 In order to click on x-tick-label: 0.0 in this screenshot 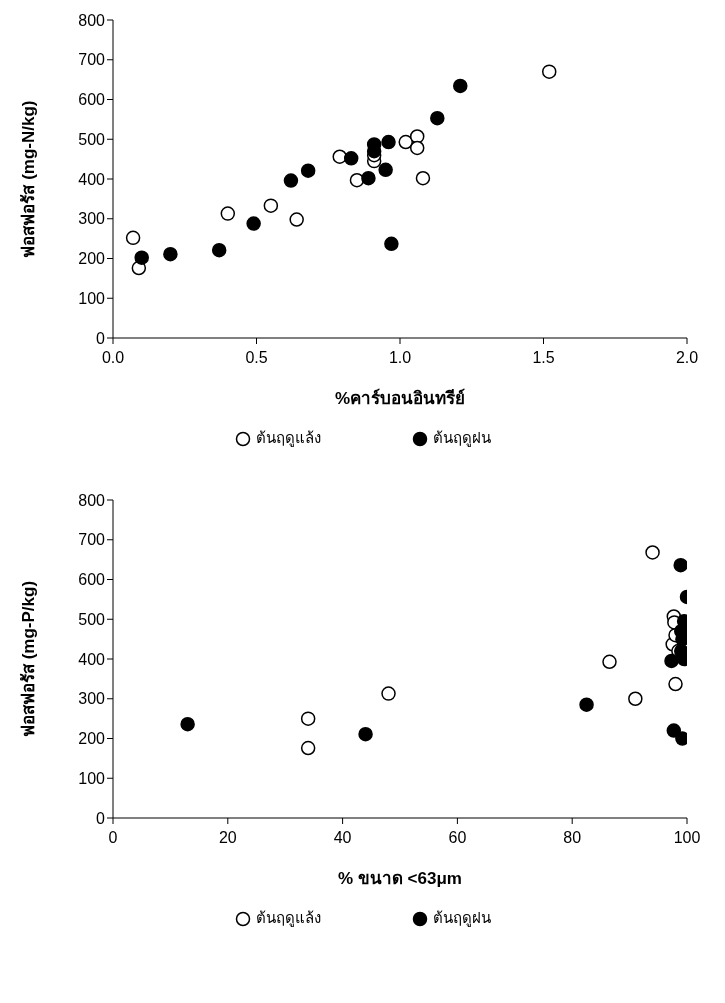, I will do `click(113, 358)`.